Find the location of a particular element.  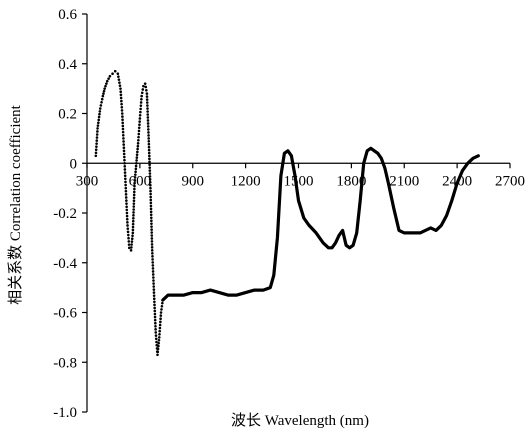

x-tick-label: 2100 is located at coordinates (404, 181).